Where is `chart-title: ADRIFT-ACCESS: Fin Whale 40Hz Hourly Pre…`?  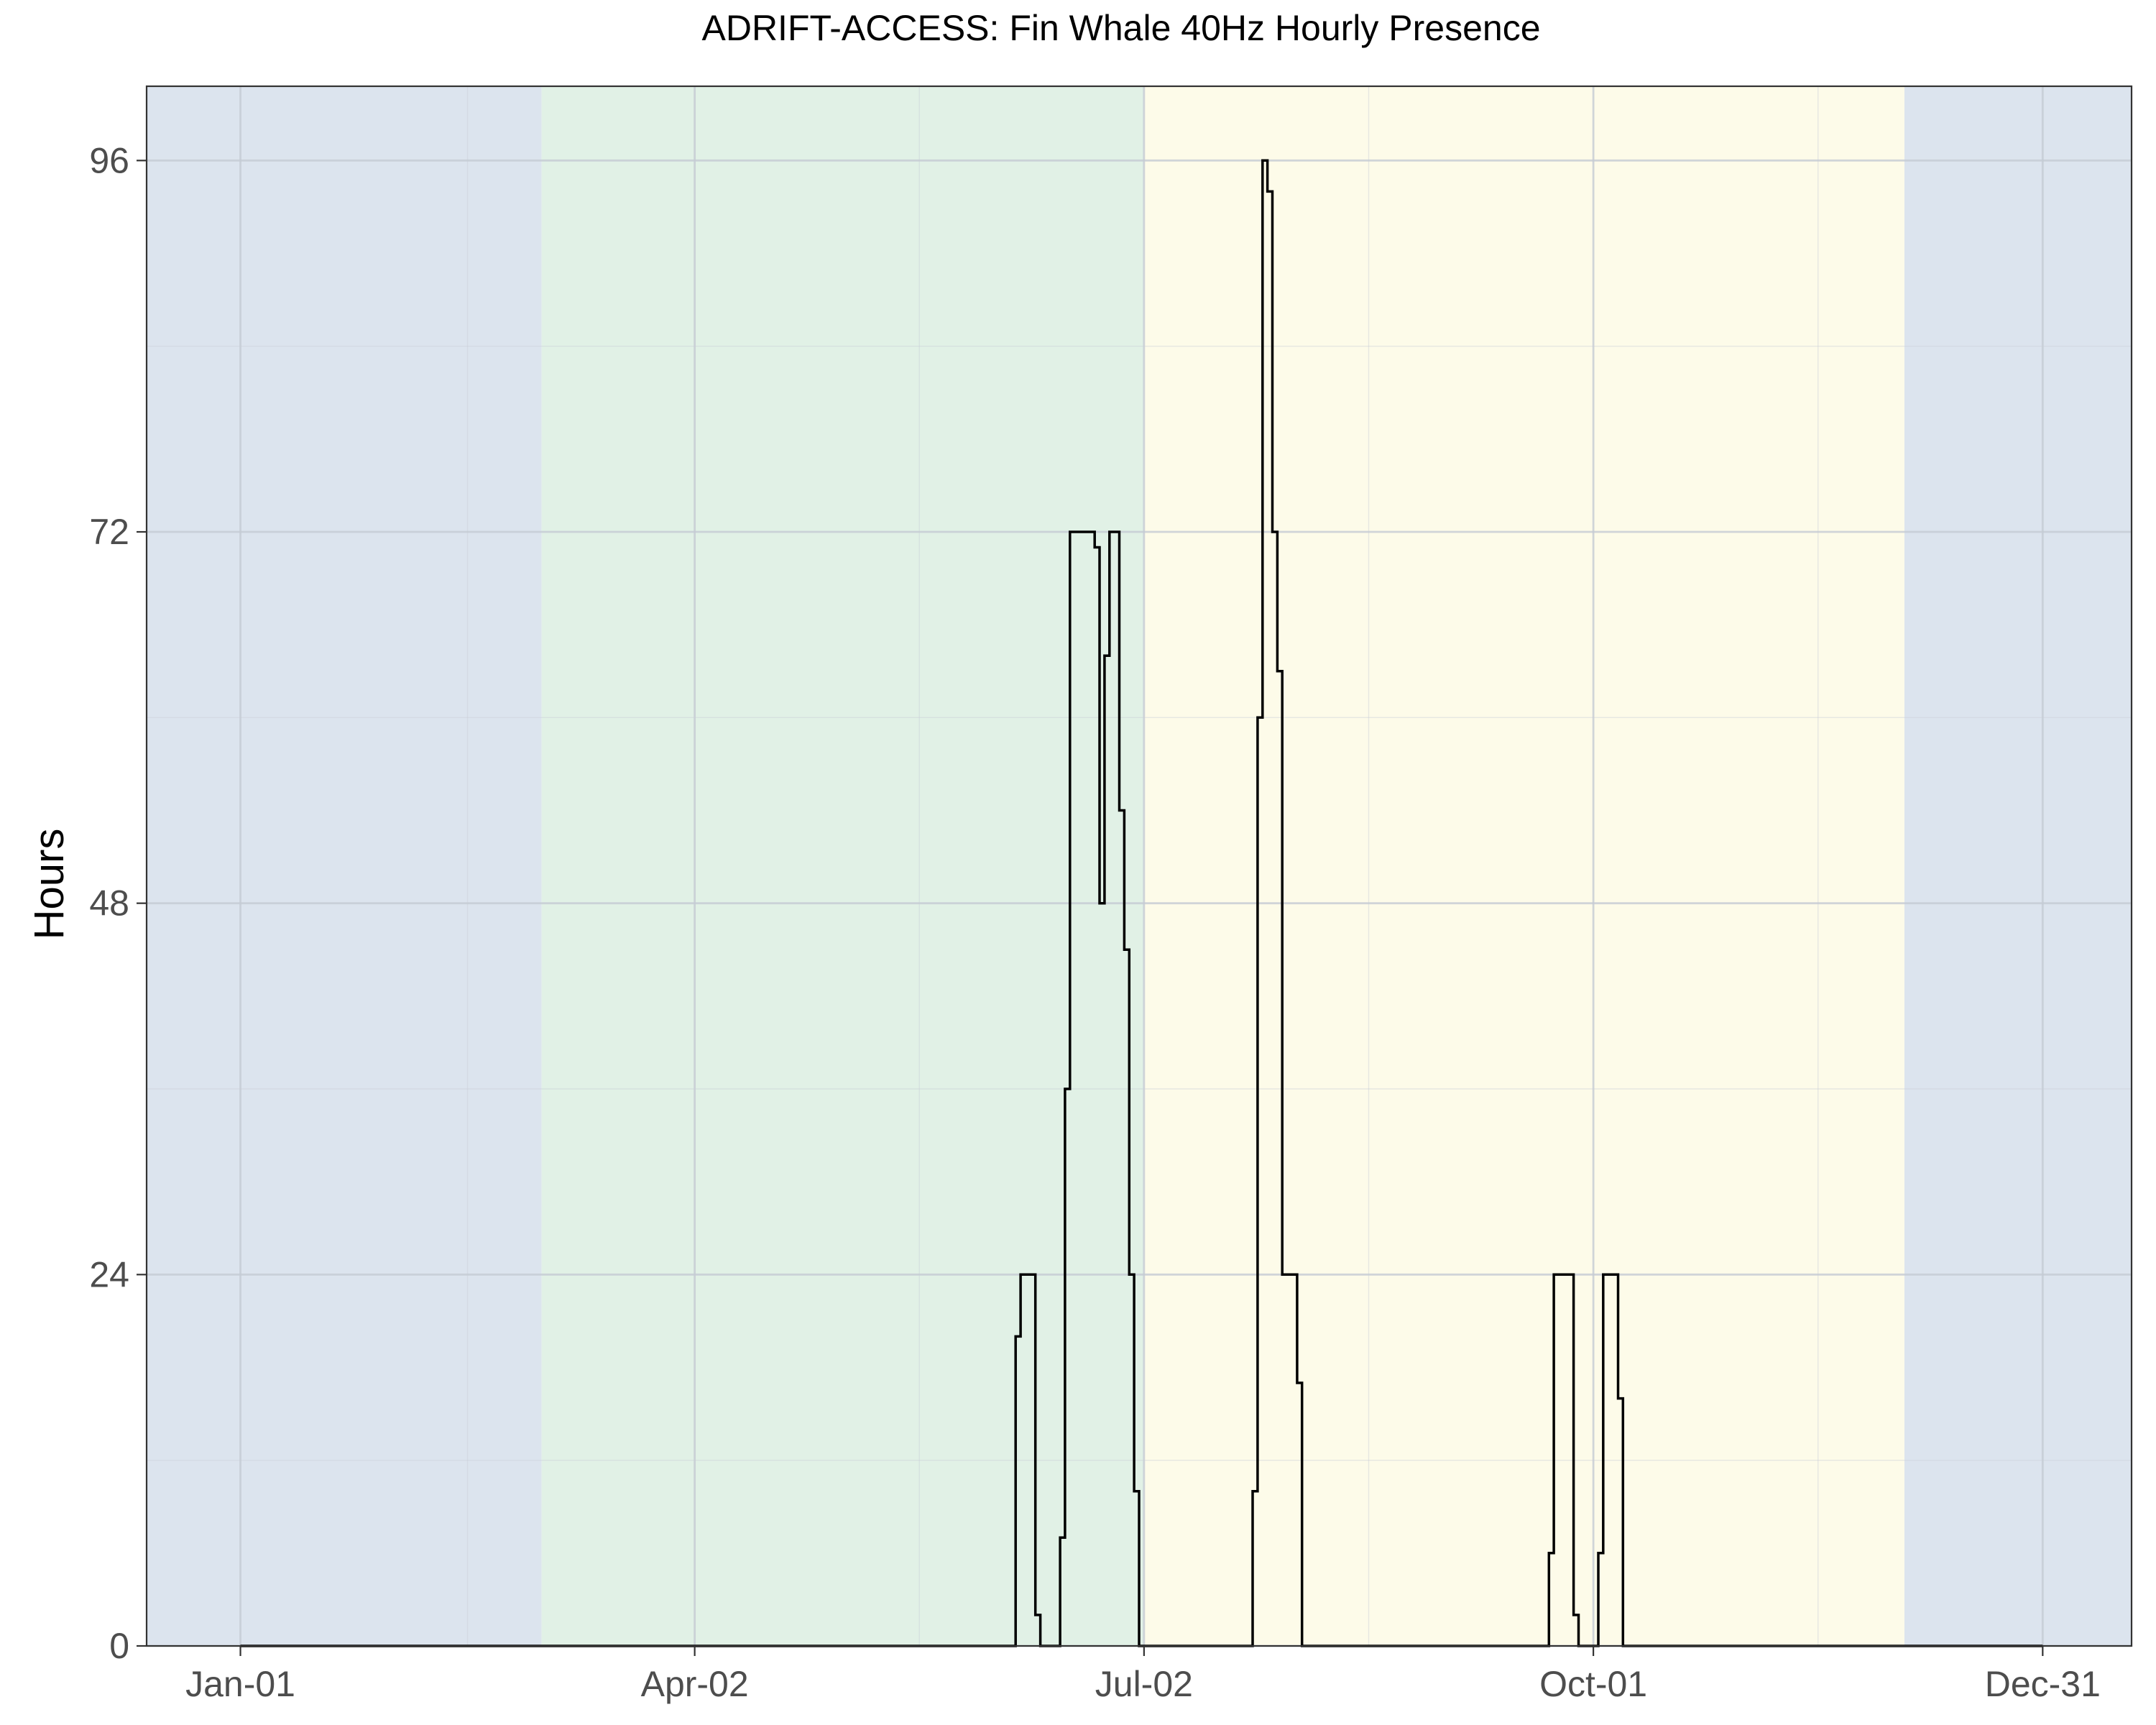 chart-title: ADRIFT-ACCESS: Fin Whale 40Hz Hourly Pre… is located at coordinates (1120, 28).